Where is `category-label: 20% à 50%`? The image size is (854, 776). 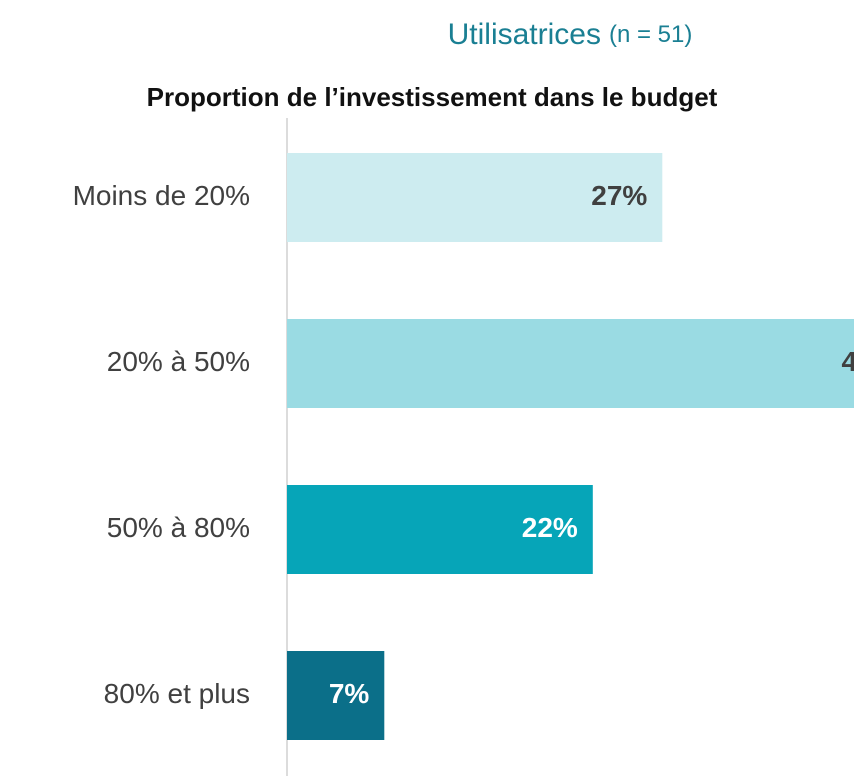
category-label: 20% à 50% is located at coordinates (178, 361).